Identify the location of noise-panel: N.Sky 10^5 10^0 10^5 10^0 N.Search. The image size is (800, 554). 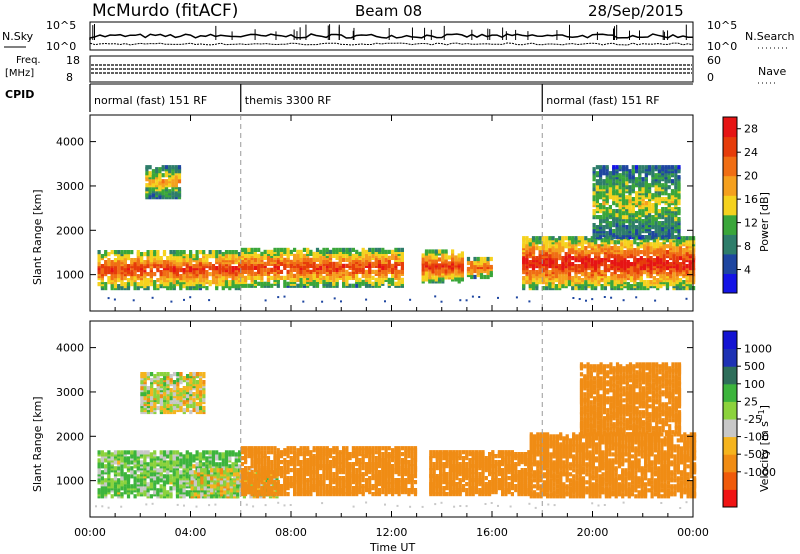
(398, 36).